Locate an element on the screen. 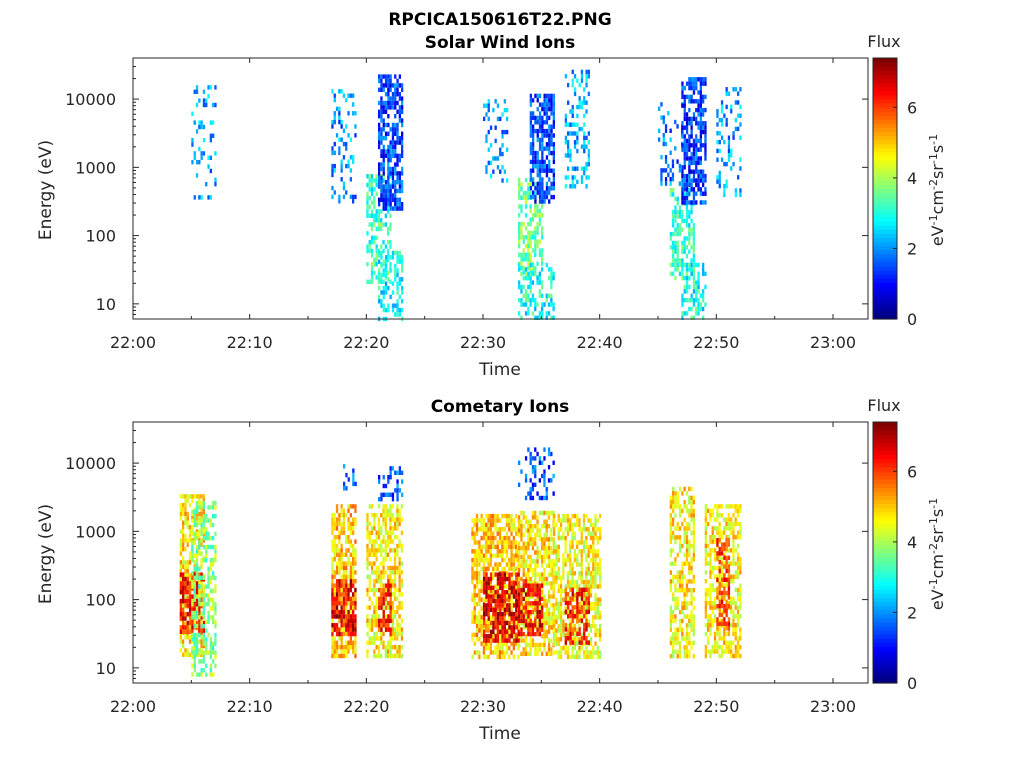 The width and height of the screenshot is (1024, 768). colorbar-label-text: eV is located at coordinates (937, 235).